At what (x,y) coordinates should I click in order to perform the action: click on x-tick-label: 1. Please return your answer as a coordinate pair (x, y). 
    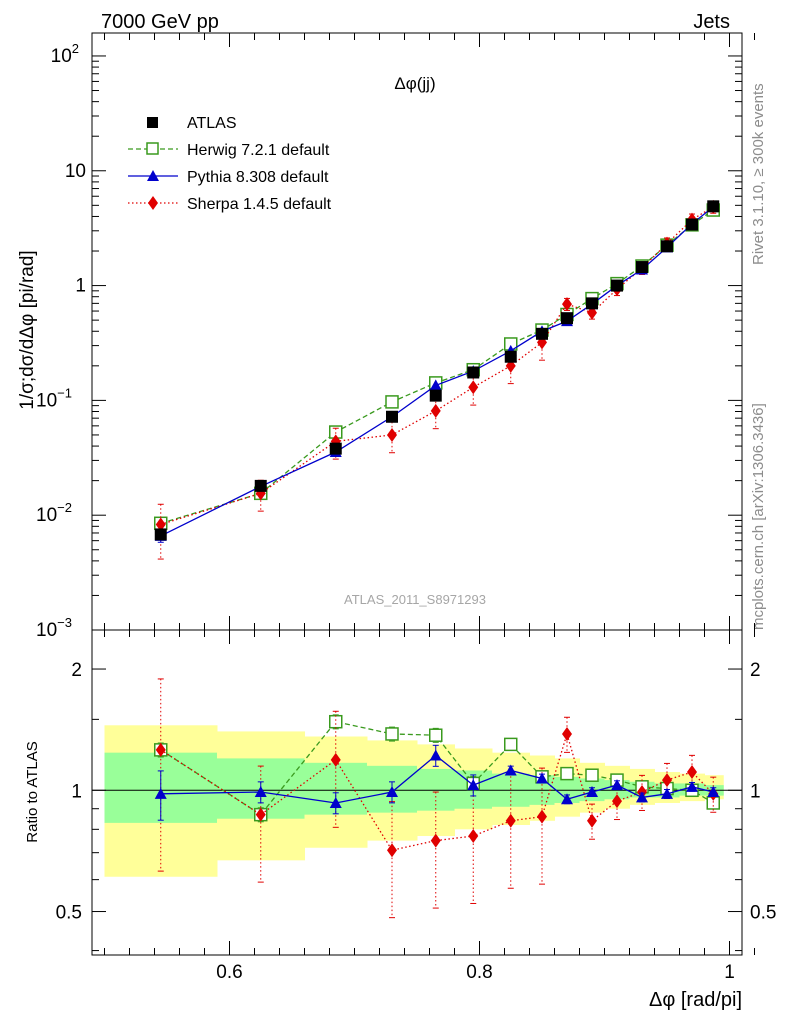
    Looking at the image, I should click on (729, 972).